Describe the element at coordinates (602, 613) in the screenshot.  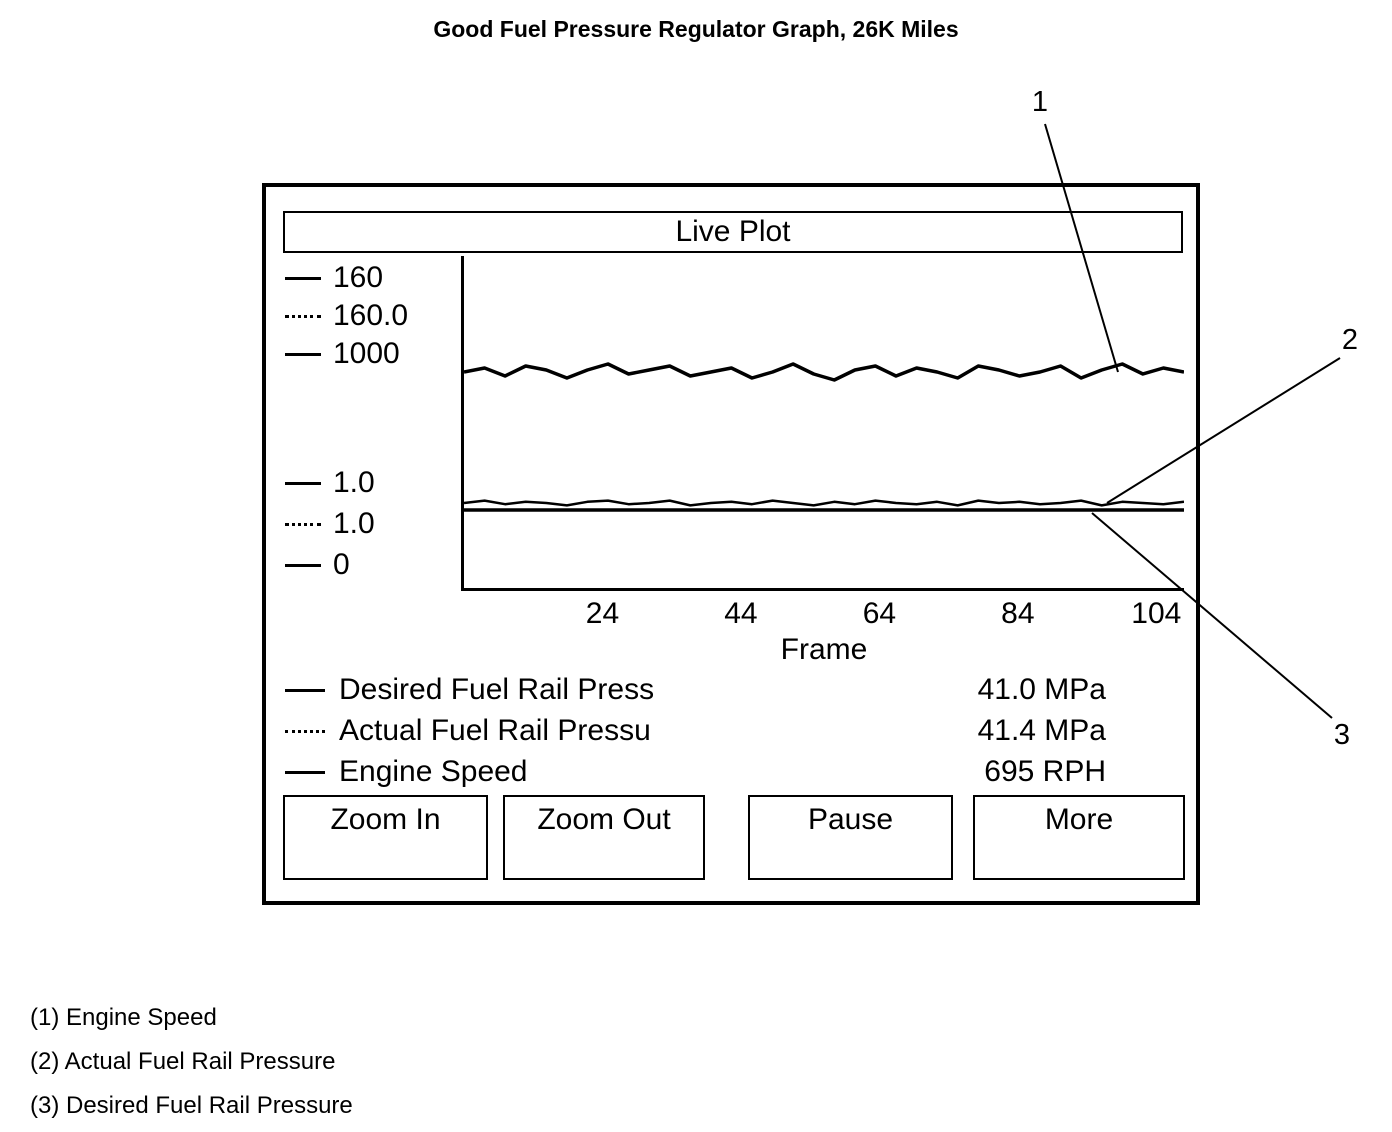
I see `x-axis-tick-label-1: 24` at that location.